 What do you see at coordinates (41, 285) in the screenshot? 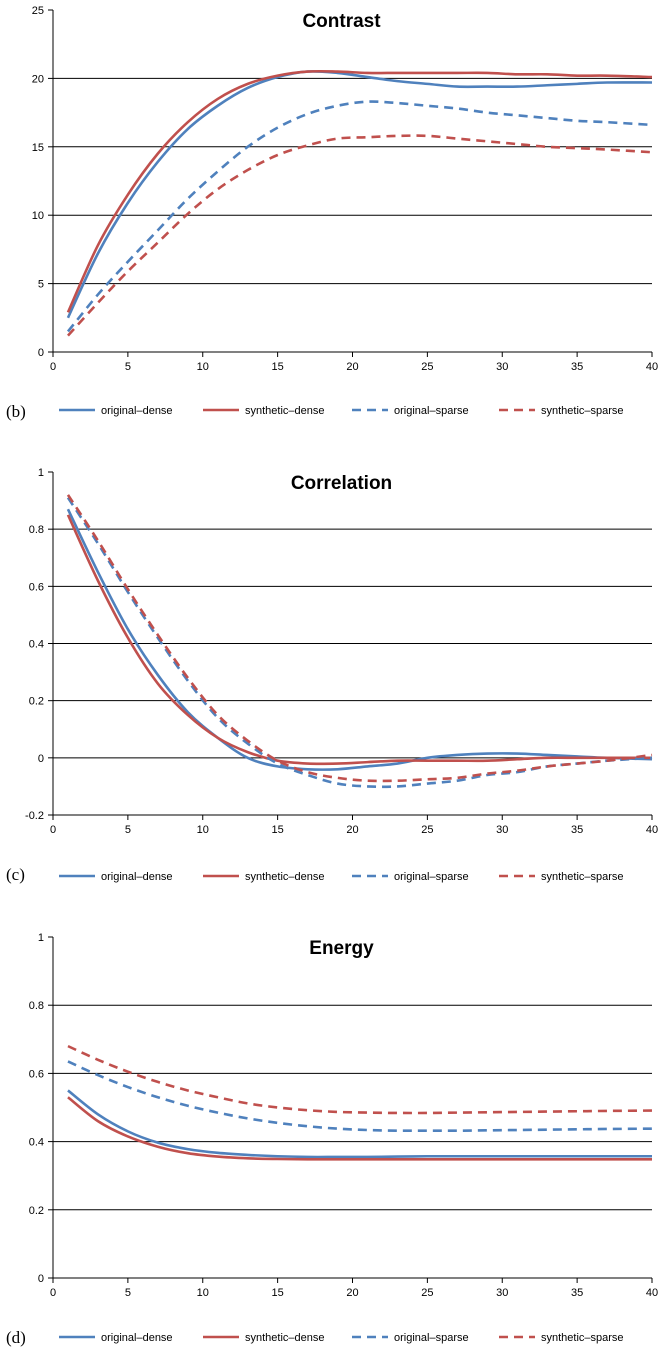
I see `y-tick-label: 5` at bounding box center [41, 285].